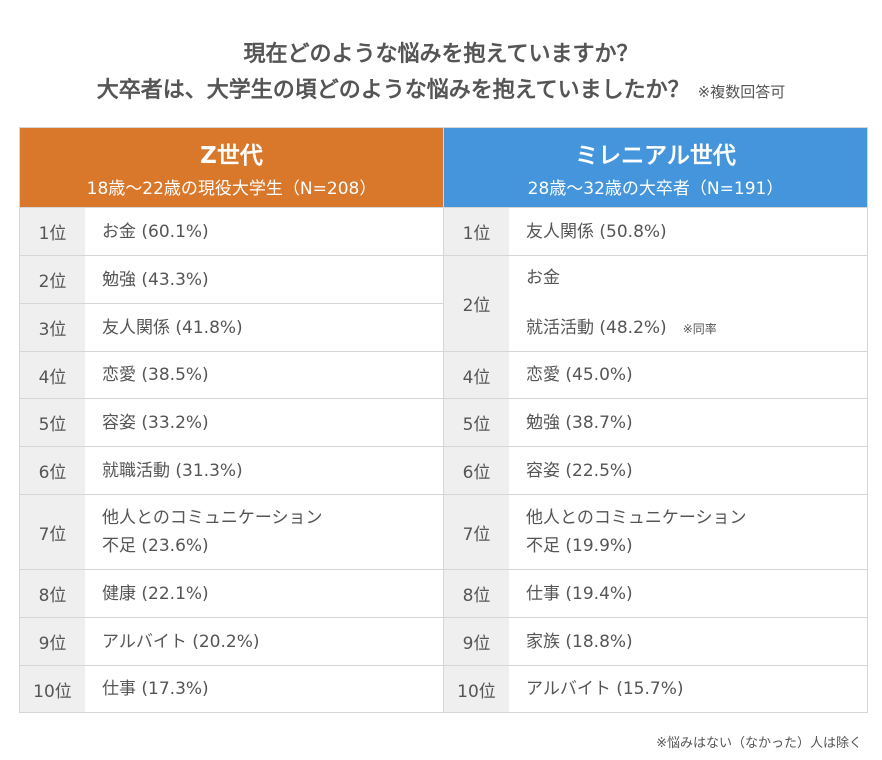 The width and height of the screenshot is (882, 760). What do you see at coordinates (759, 743) in the screenshot?
I see `footnote: ※悩みはない（なかった）人は除く` at bounding box center [759, 743].